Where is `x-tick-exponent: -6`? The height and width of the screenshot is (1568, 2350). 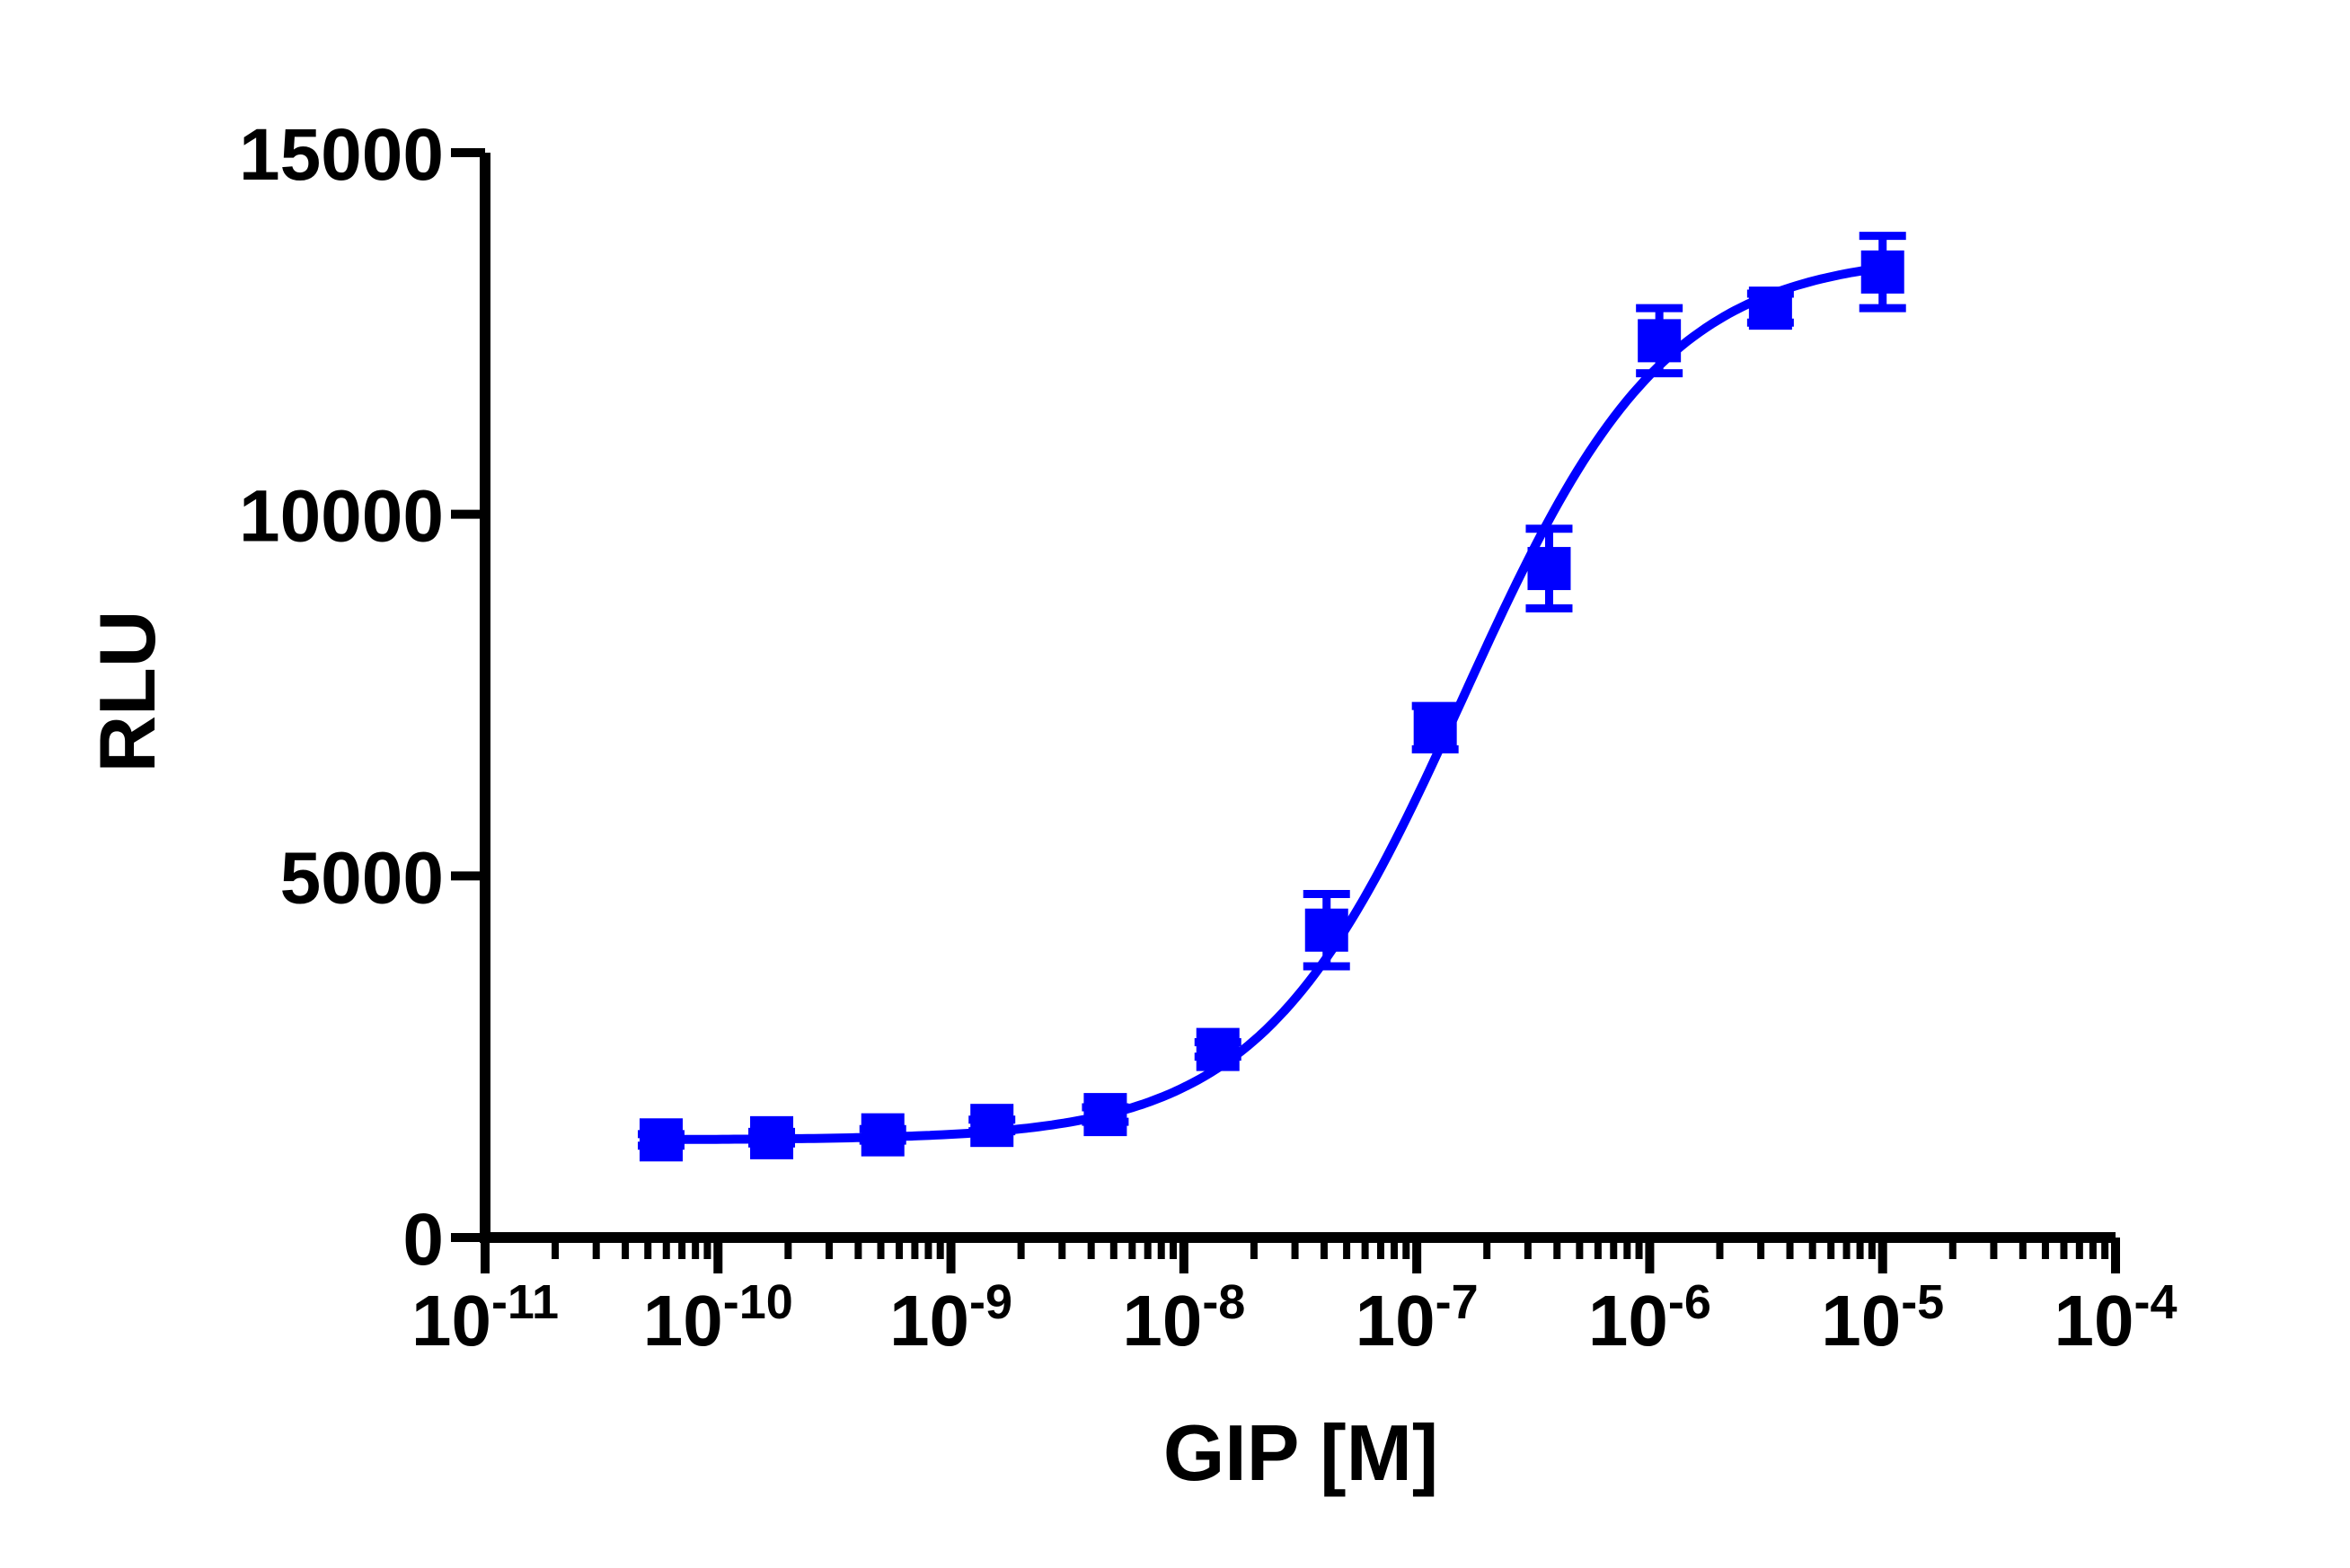 x-tick-exponent: -6 is located at coordinates (1689, 1302).